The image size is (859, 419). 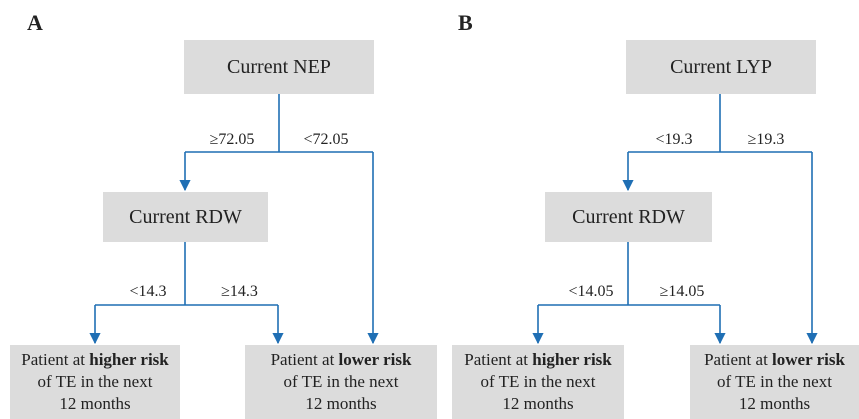 What do you see at coordinates (232, 139) in the screenshot?
I see `split-label: ≥72.05` at bounding box center [232, 139].